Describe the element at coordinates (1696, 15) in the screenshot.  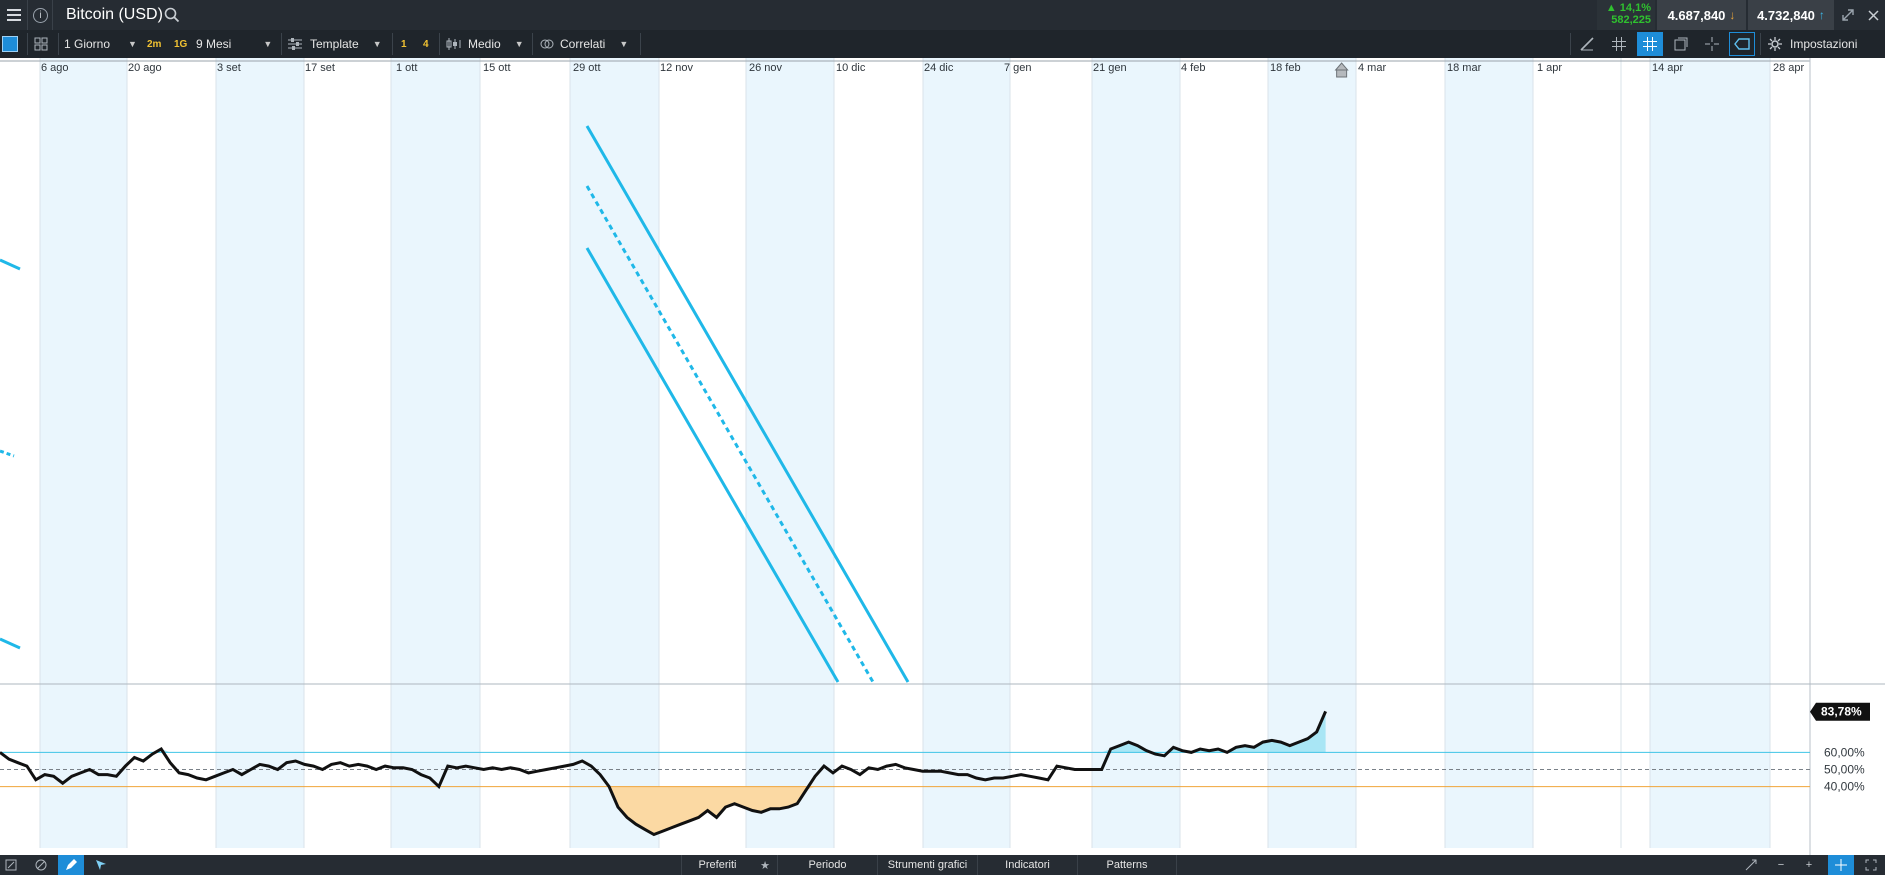
I see `sell-price: 4.687,840` at that location.